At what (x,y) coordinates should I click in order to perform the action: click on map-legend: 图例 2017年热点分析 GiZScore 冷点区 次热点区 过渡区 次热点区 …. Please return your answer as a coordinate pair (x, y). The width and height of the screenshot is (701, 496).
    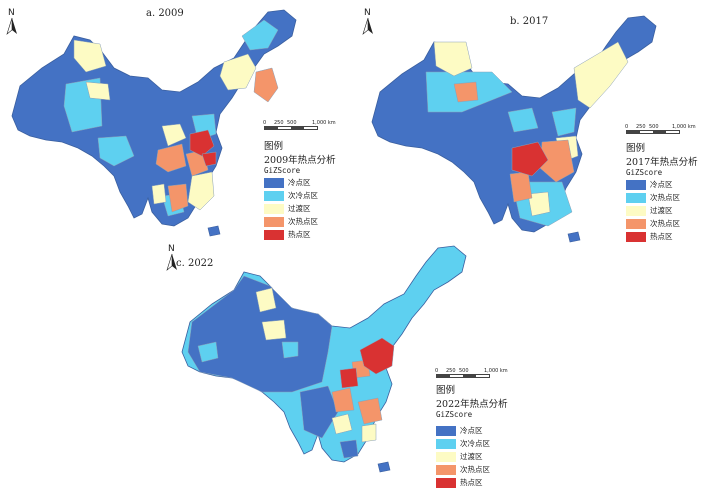
    Looking at the image, I should click on (663, 195).